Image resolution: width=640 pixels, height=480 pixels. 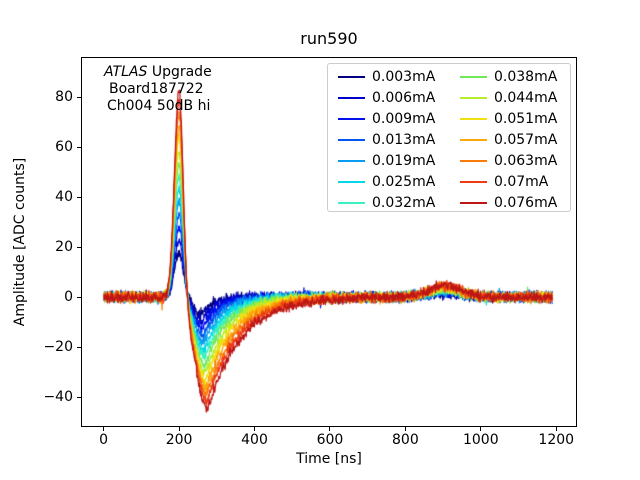 I want to click on x-tick-label: 200, so click(x=179, y=440).